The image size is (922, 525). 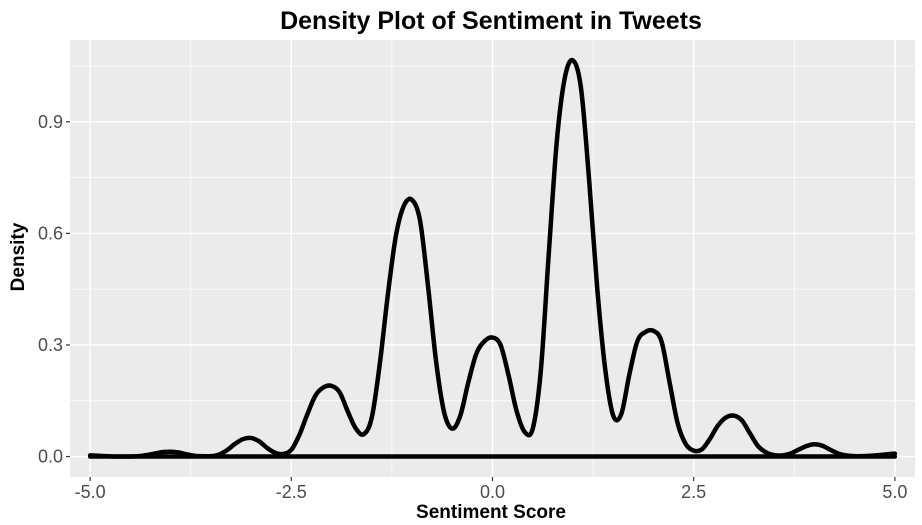 What do you see at coordinates (50, 345) in the screenshot?
I see `y-tick-label: 0.3` at bounding box center [50, 345].